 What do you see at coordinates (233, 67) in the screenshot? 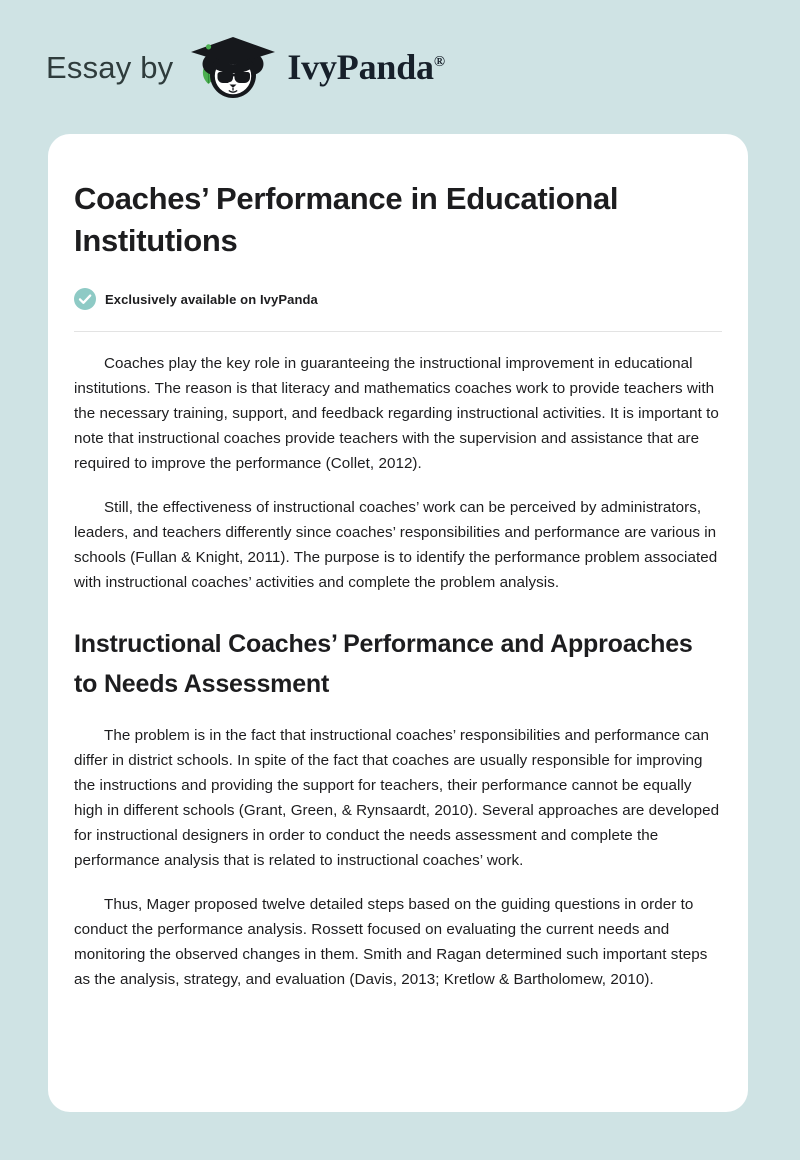
I see `panda-graduate-icon` at bounding box center [233, 67].